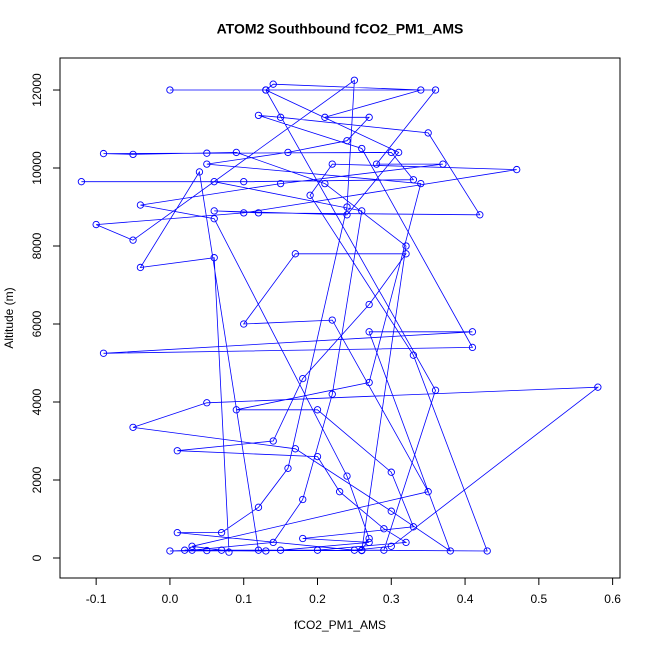 The width and height of the screenshot is (650, 655). Describe the element at coordinates (37, 245) in the screenshot. I see `y-tick-label: 8000` at that location.